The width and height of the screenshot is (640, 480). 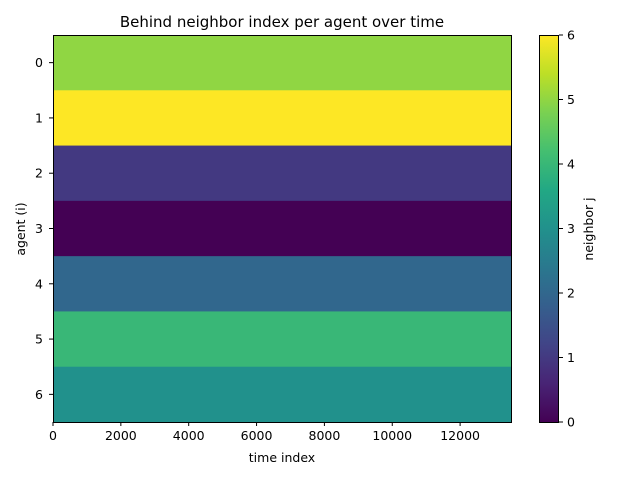 What do you see at coordinates (571, 99) in the screenshot?
I see `colorbar-tick-label: 5` at bounding box center [571, 99].